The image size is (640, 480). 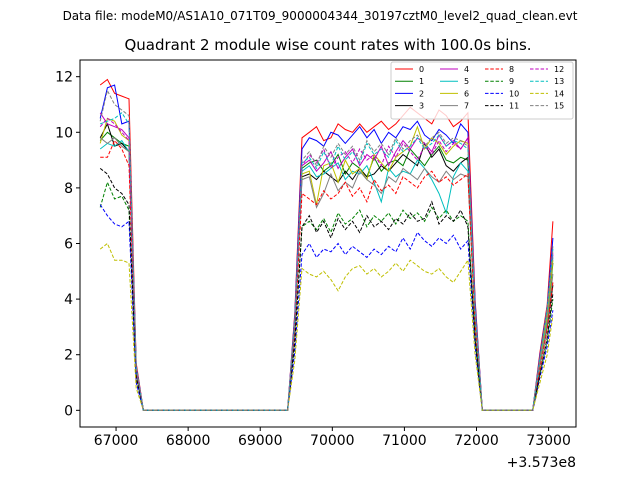 What do you see at coordinates (476, 441) in the screenshot?
I see `x-tick-label: 72000` at bounding box center [476, 441].